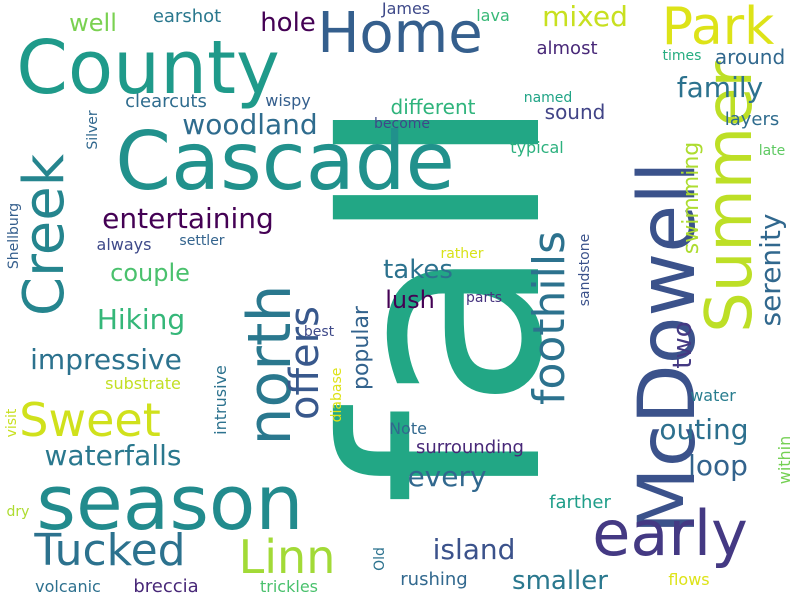 The height and width of the screenshot is (600, 800). I want to click on word-trickles: trickles, so click(289, 586).